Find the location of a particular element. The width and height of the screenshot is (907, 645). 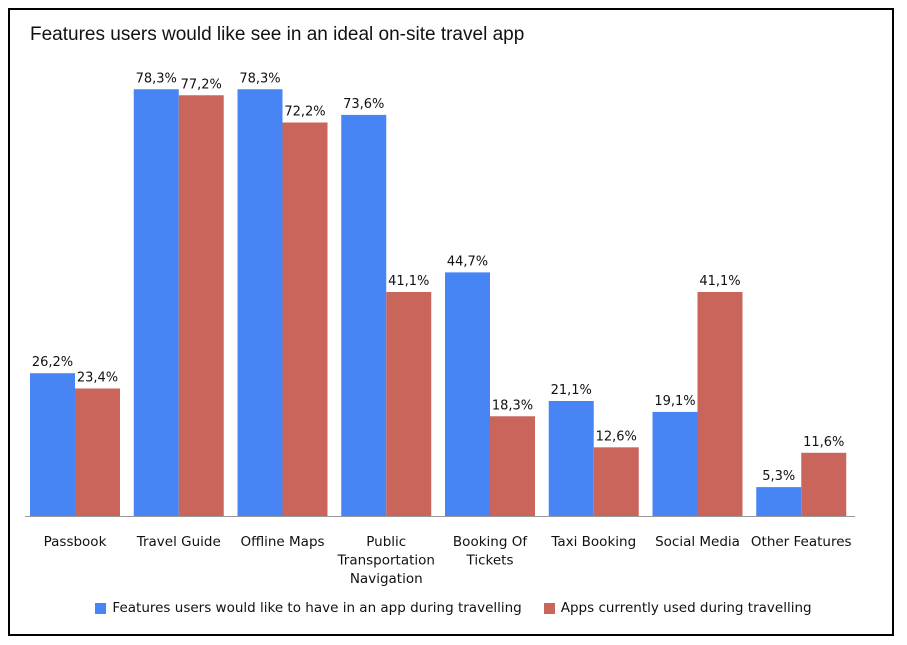

data-label-s1-8: 5,3% is located at coordinates (778, 476).